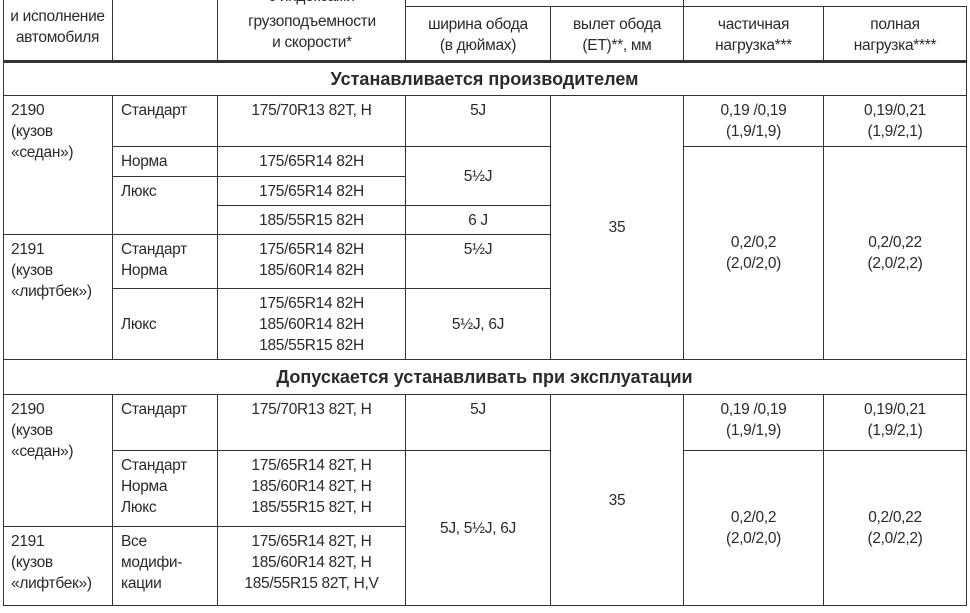 The height and width of the screenshot is (613, 970). Describe the element at coordinates (485, 79) in the screenshot. I see `section-title-factory: Устанавливается производителем` at that location.